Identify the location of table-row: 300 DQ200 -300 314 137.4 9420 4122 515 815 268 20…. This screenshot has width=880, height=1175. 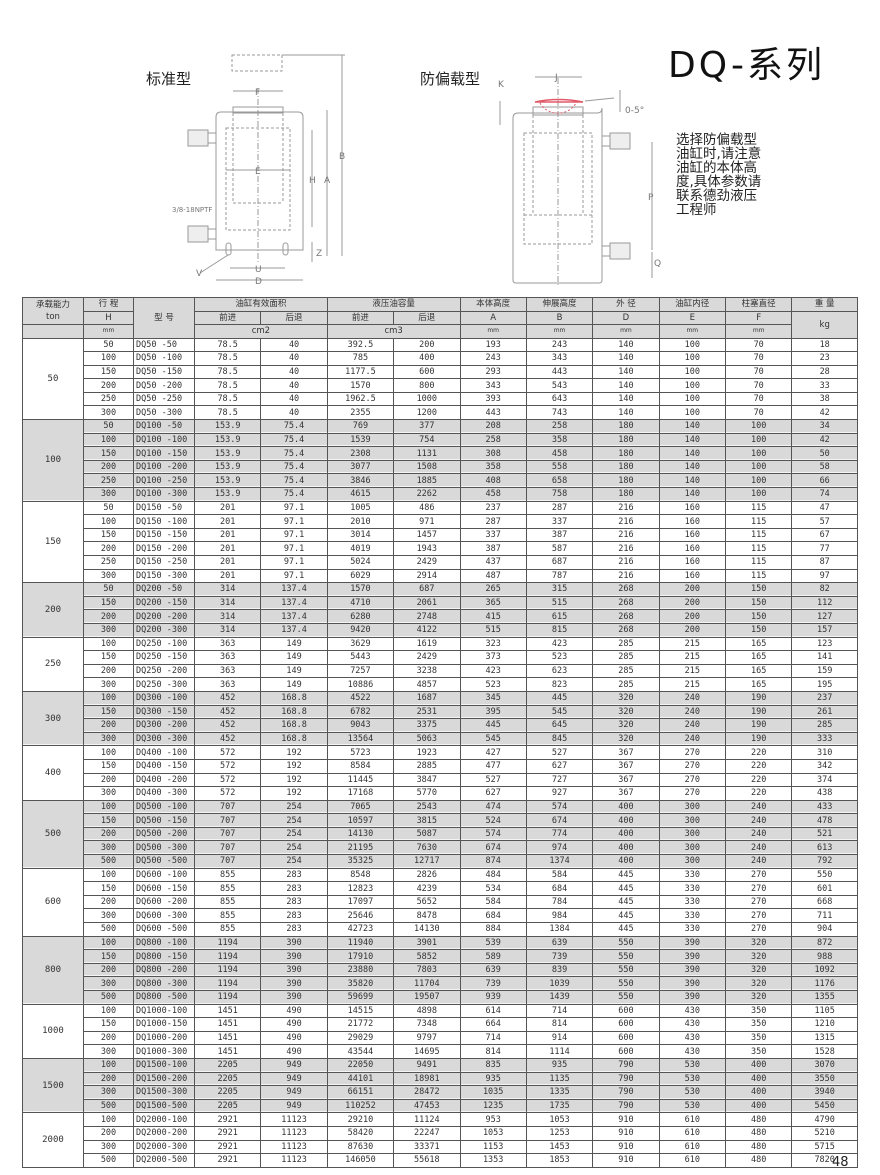
(440, 630).